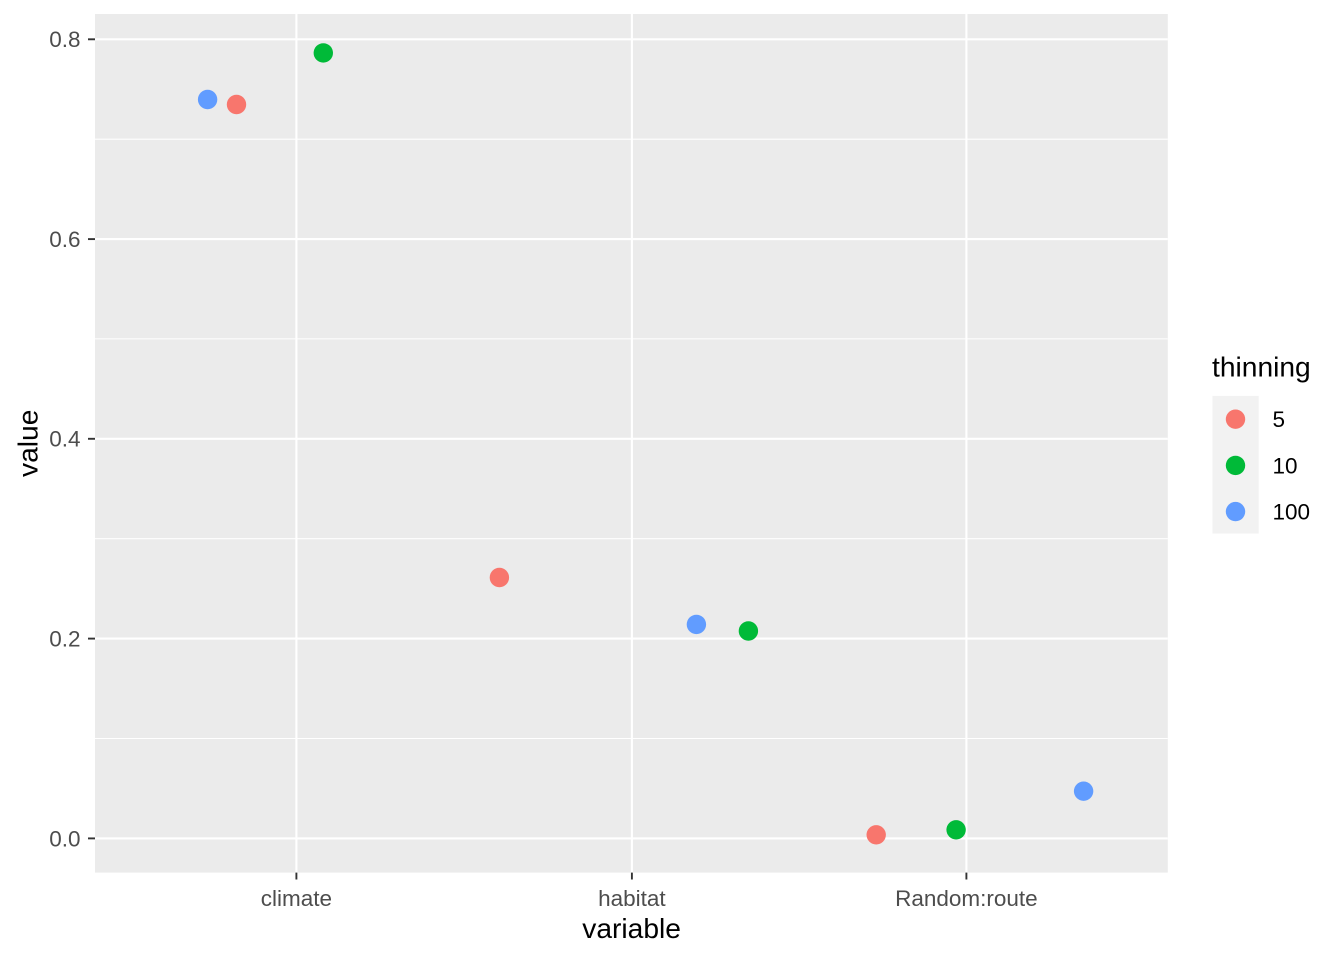  What do you see at coordinates (966, 898) in the screenshot?
I see `svg-text: Random:route` at bounding box center [966, 898].